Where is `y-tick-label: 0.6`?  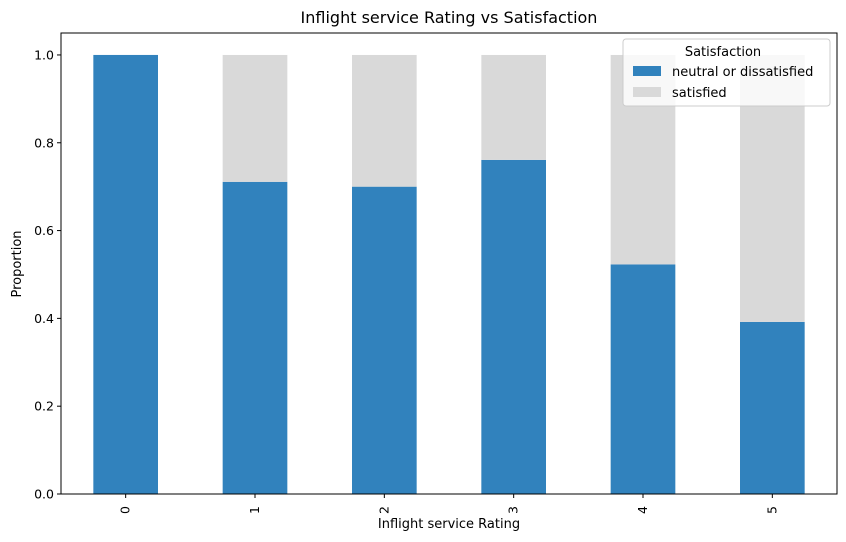 y-tick-label: 0.6 is located at coordinates (44, 230).